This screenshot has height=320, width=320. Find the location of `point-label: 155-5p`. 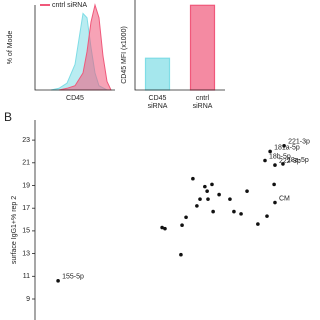

point-label: 155-5p is located at coordinates (73, 277).